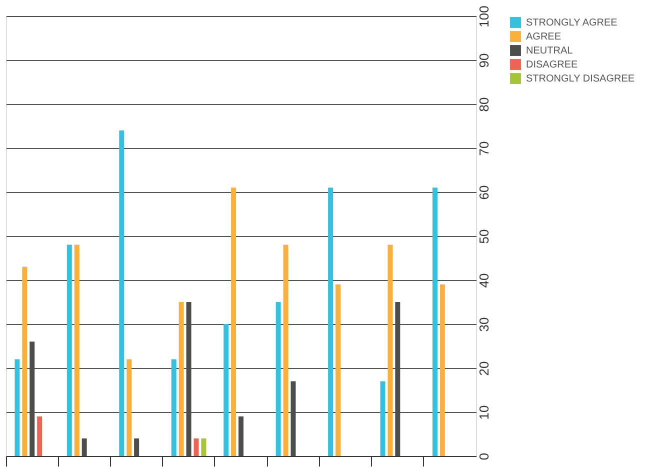  What do you see at coordinates (484, 104) in the screenshot?
I see `y-tick-label: 80` at bounding box center [484, 104].